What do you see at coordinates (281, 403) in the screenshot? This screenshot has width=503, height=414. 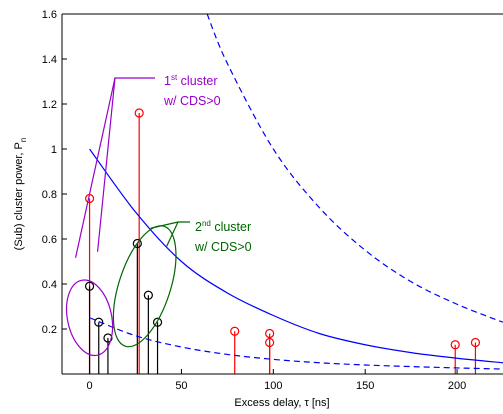 I see `x-axis-label: Excess delay, τ [ns]` at bounding box center [281, 403].